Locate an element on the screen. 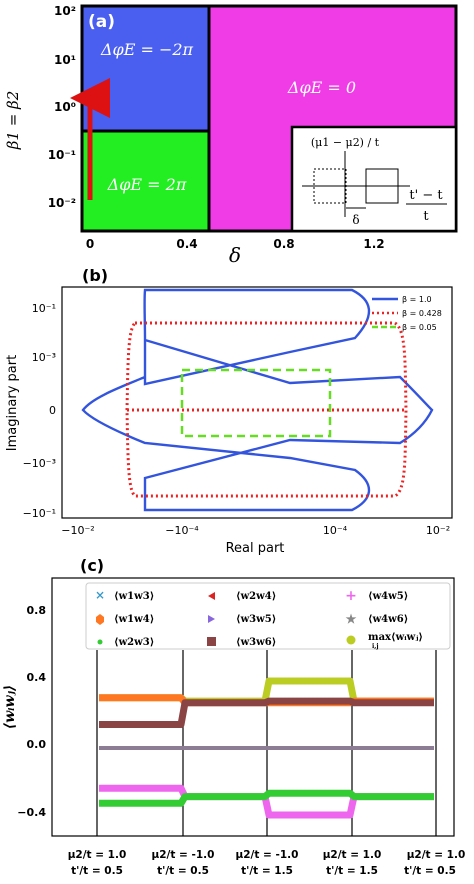 This screenshot has height=884, width=474. region-plus-2pi is located at coordinates (145, 181).